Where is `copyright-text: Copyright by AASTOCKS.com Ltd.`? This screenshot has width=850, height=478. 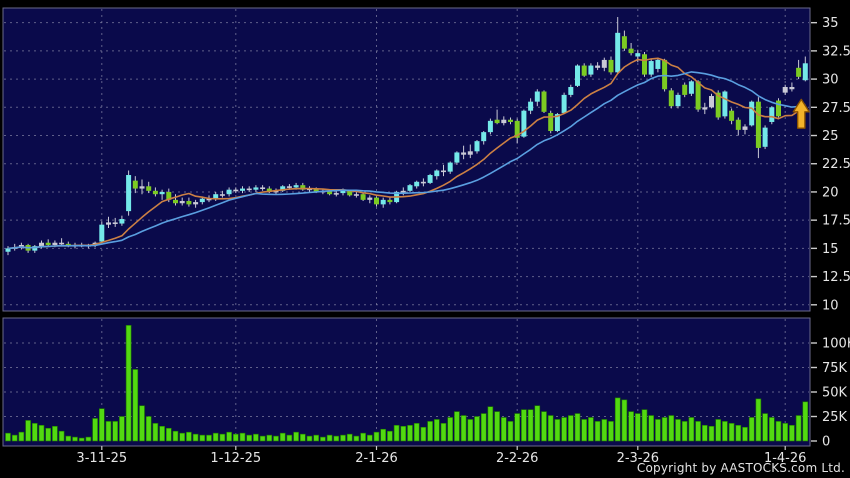
copyright-text: Copyright by AASTOCKS.com Ltd. is located at coordinates (740, 468).